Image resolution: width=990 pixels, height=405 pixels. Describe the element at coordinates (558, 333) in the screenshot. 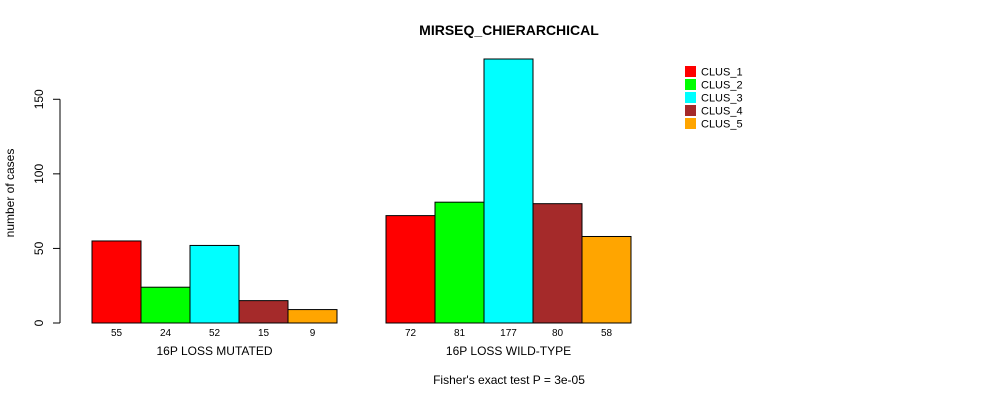

I see `bar-value-label: 80` at that location.